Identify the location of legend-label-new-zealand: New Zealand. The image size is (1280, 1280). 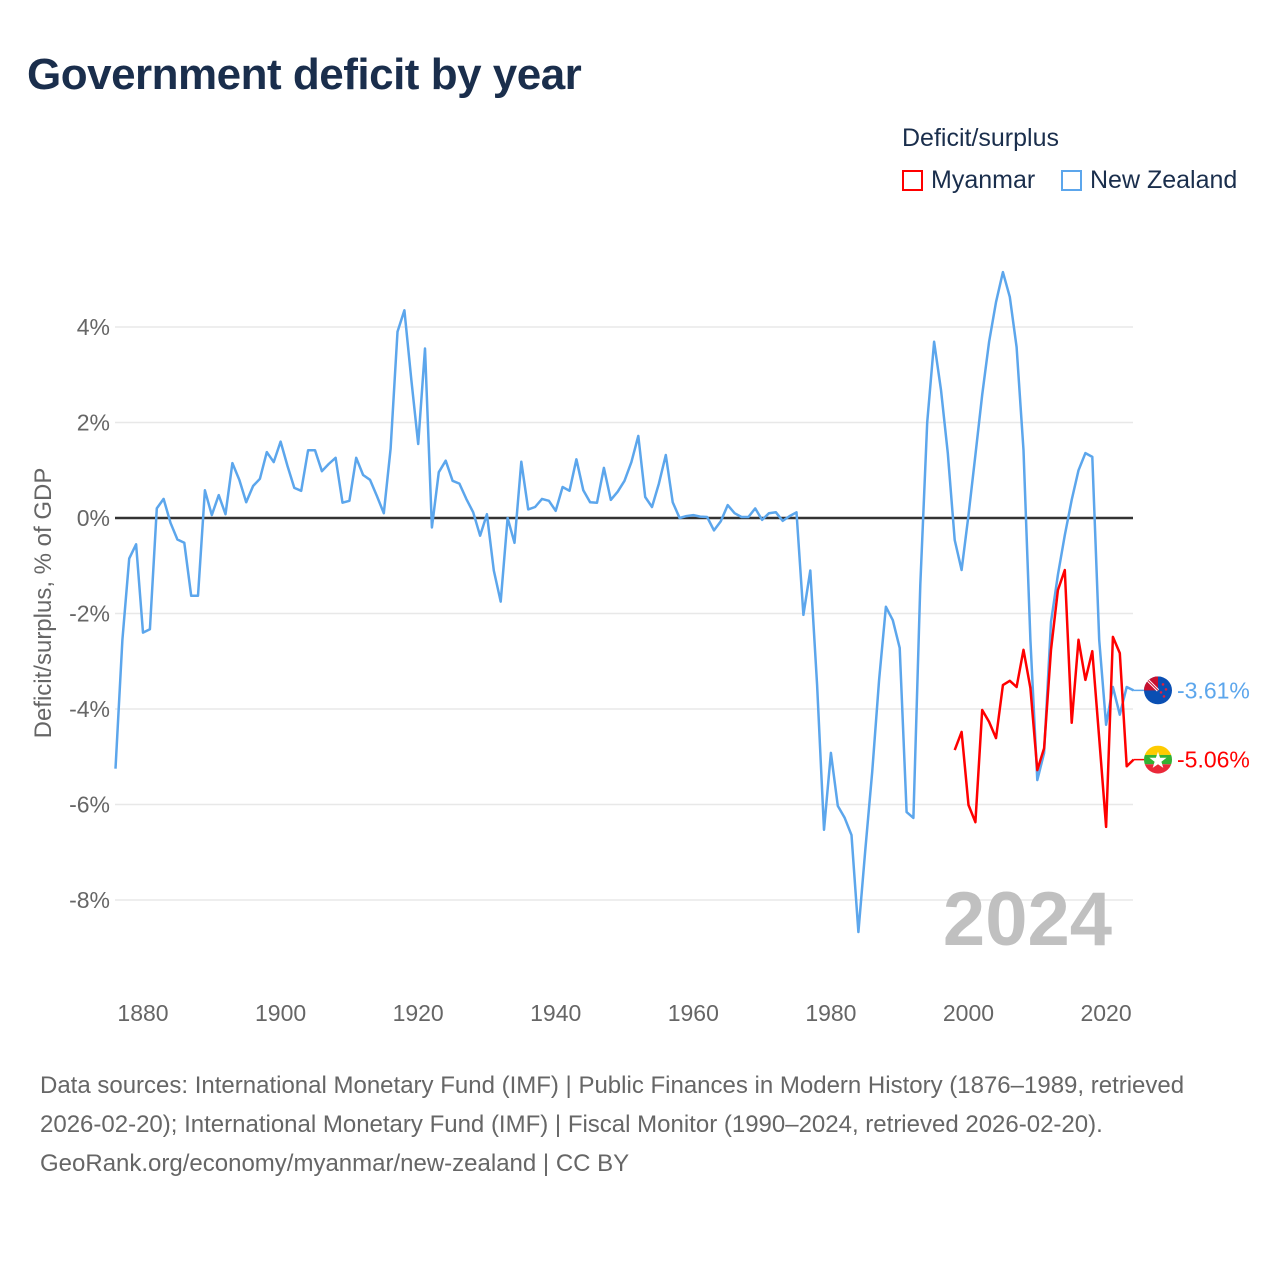
(1164, 180).